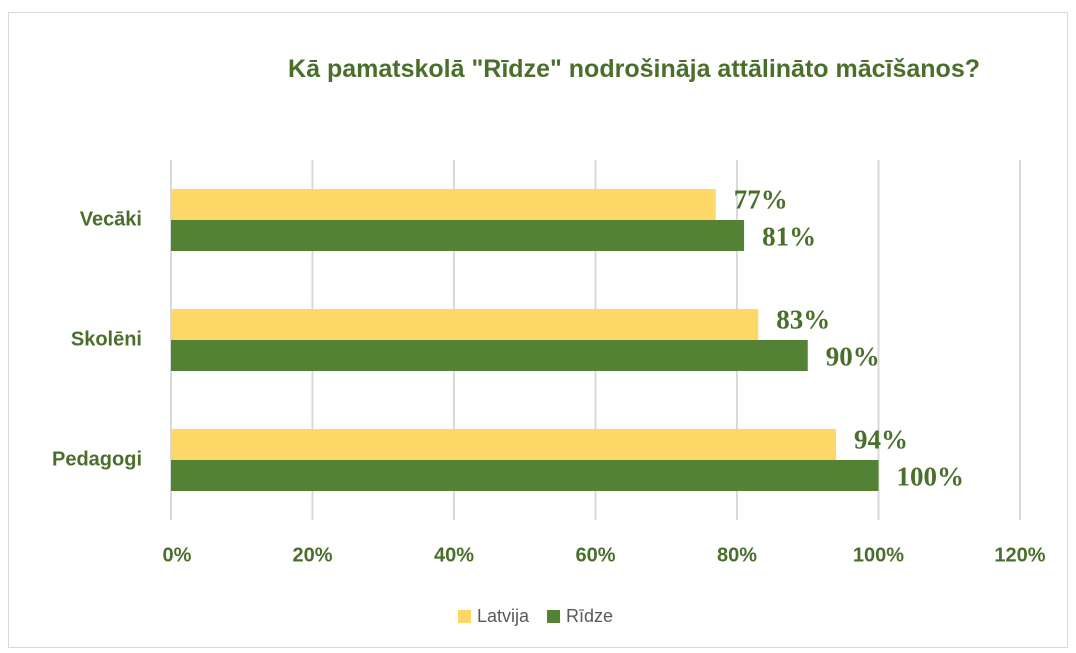 This screenshot has width=1076, height=653. What do you see at coordinates (881, 440) in the screenshot?
I see `data-label: 94%` at bounding box center [881, 440].